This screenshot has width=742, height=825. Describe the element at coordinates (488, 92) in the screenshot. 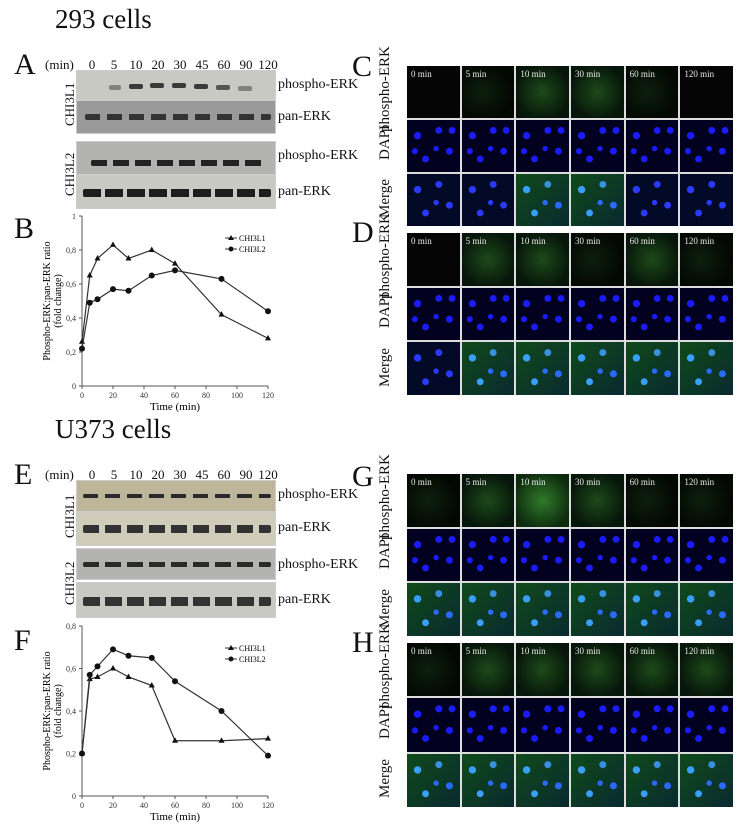

I see `micrograph-cell: 5 min` at that location.